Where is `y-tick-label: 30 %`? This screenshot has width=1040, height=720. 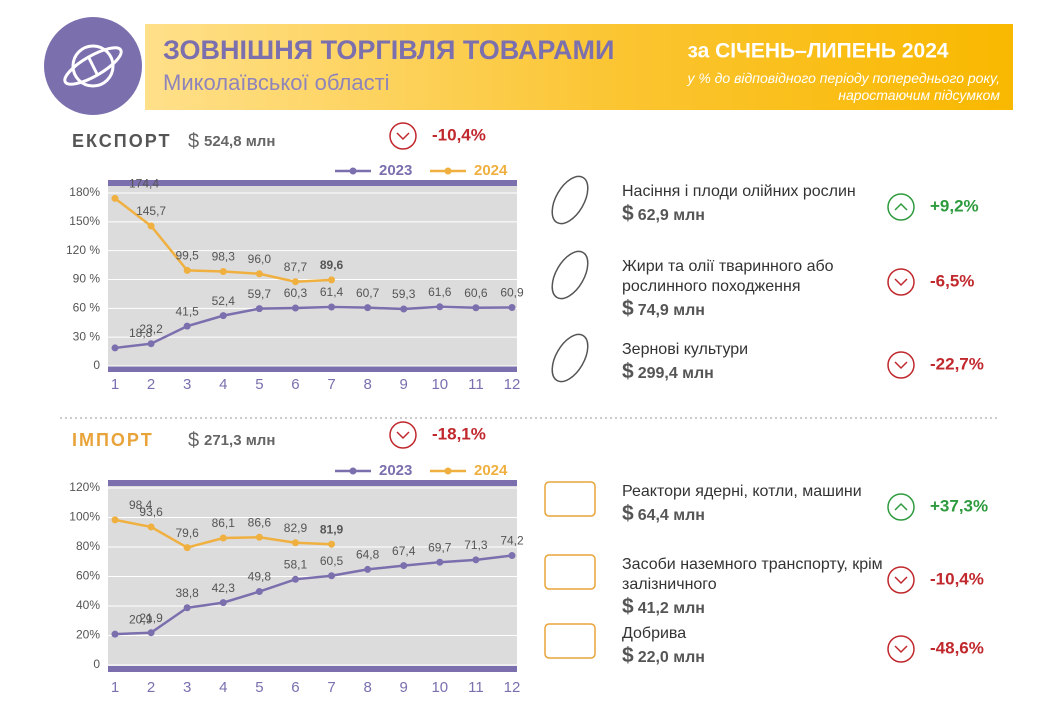 y-tick-label: 30 % is located at coordinates (87, 336).